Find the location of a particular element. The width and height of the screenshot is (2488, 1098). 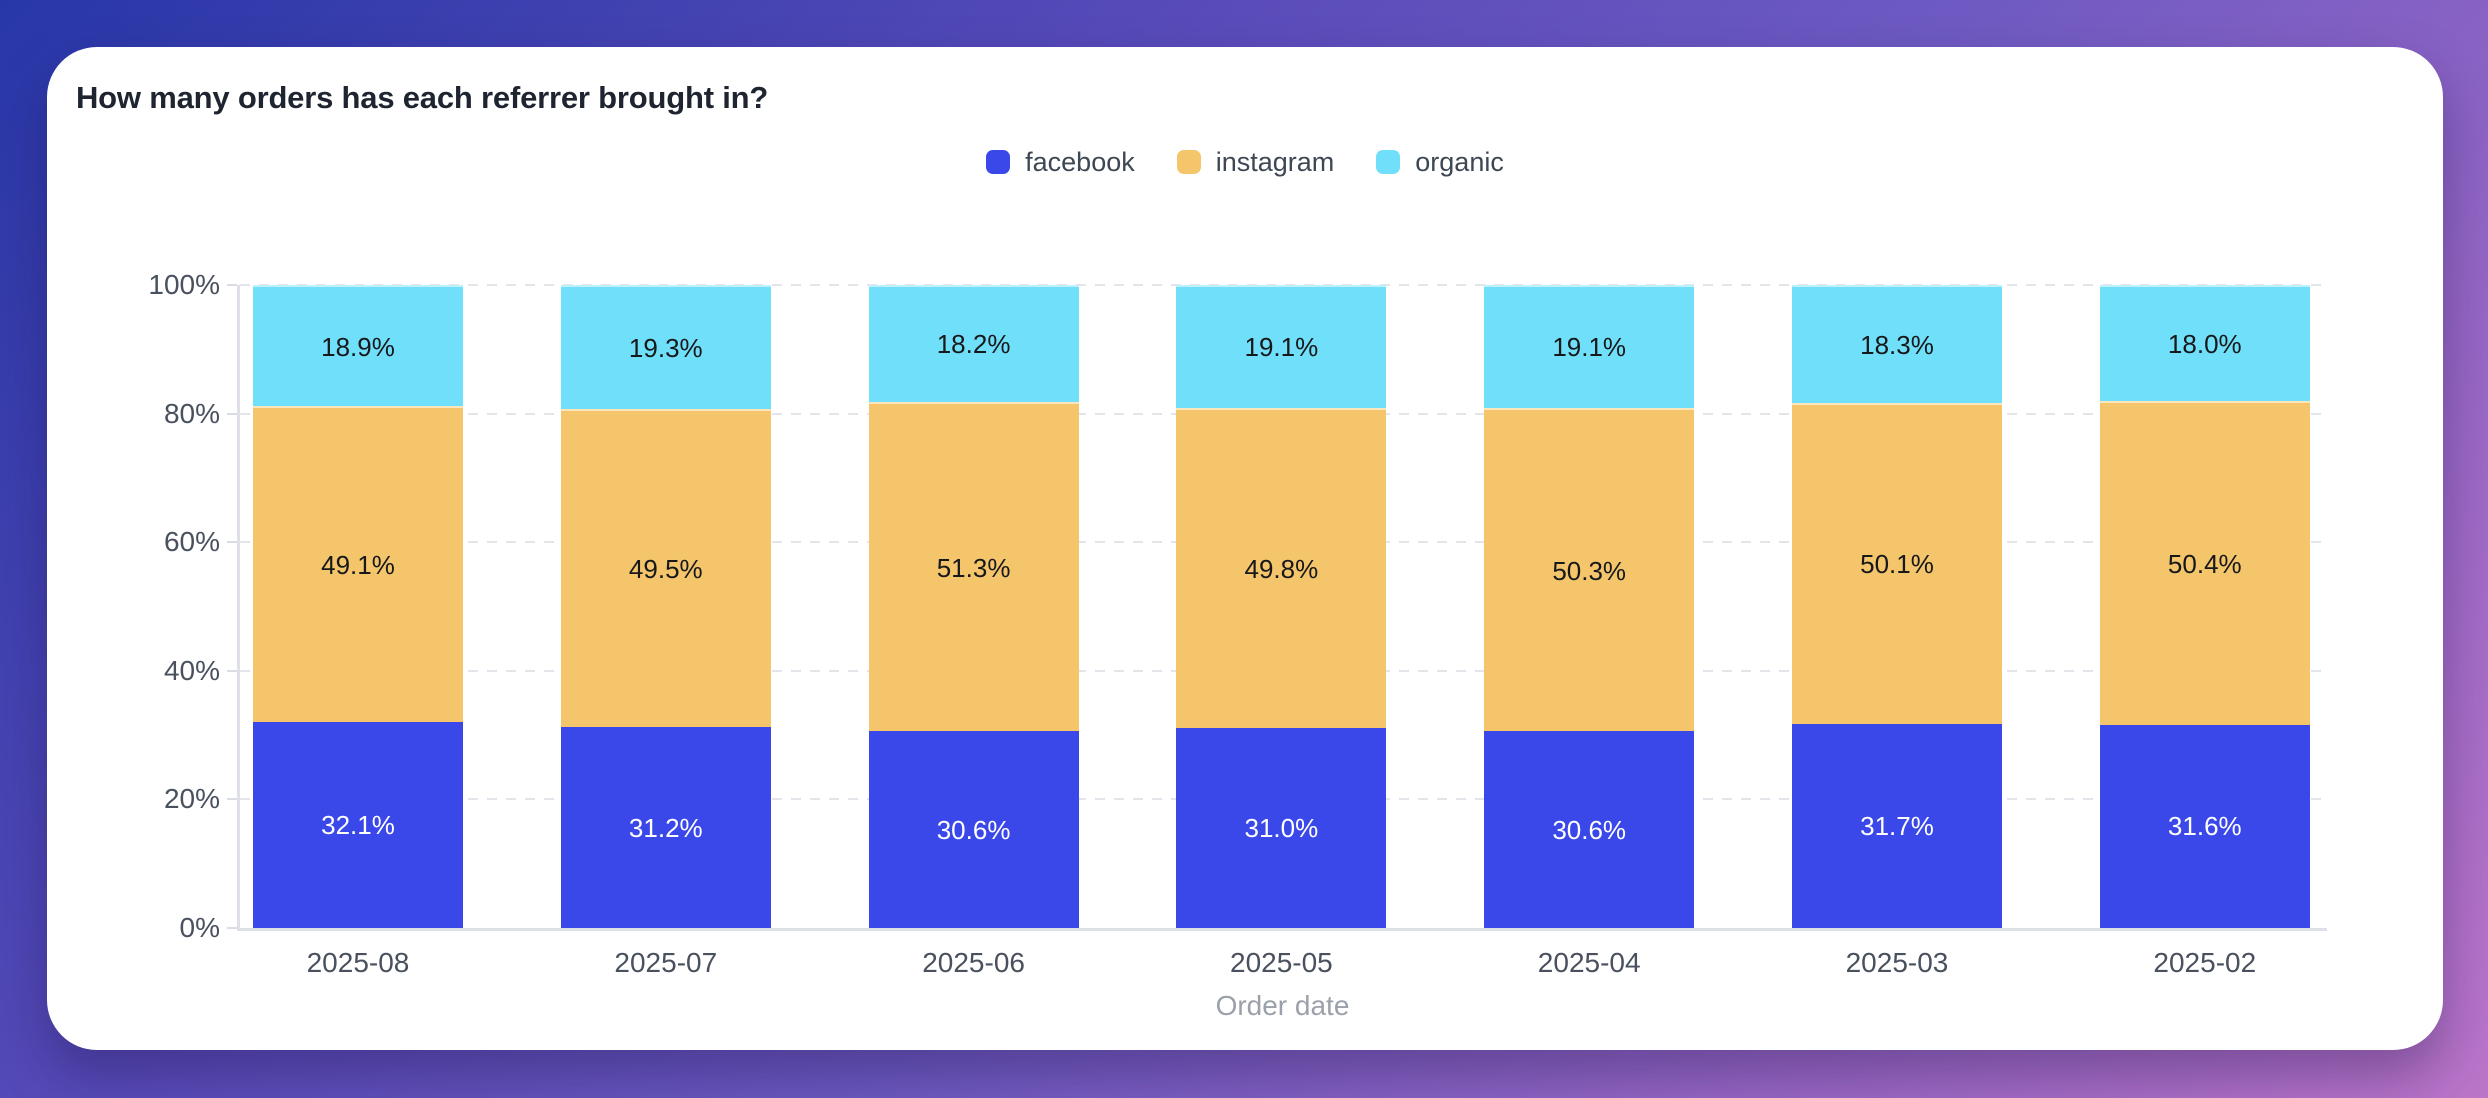

x-axis-label: 2025-04 is located at coordinates (1589, 962).